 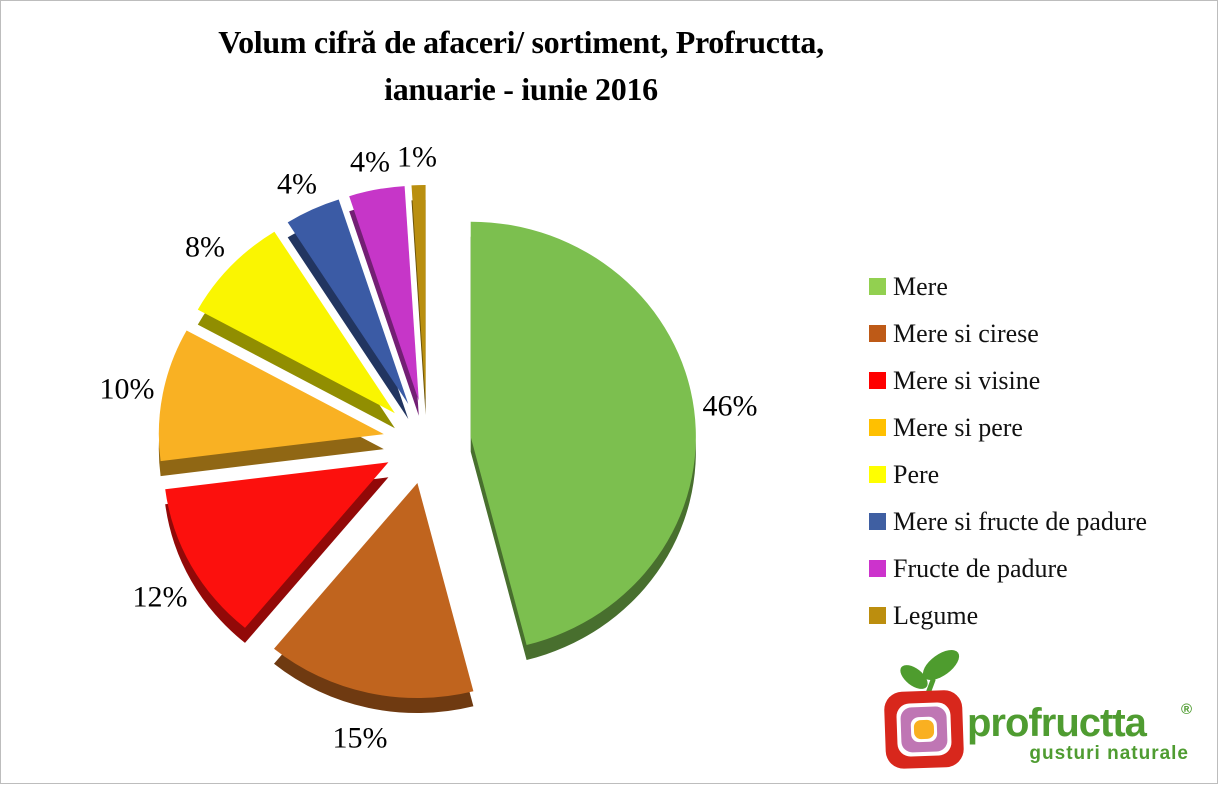 I want to click on chart-title-line2: ianuarie - iunie 2016, so click(x=521, y=89).